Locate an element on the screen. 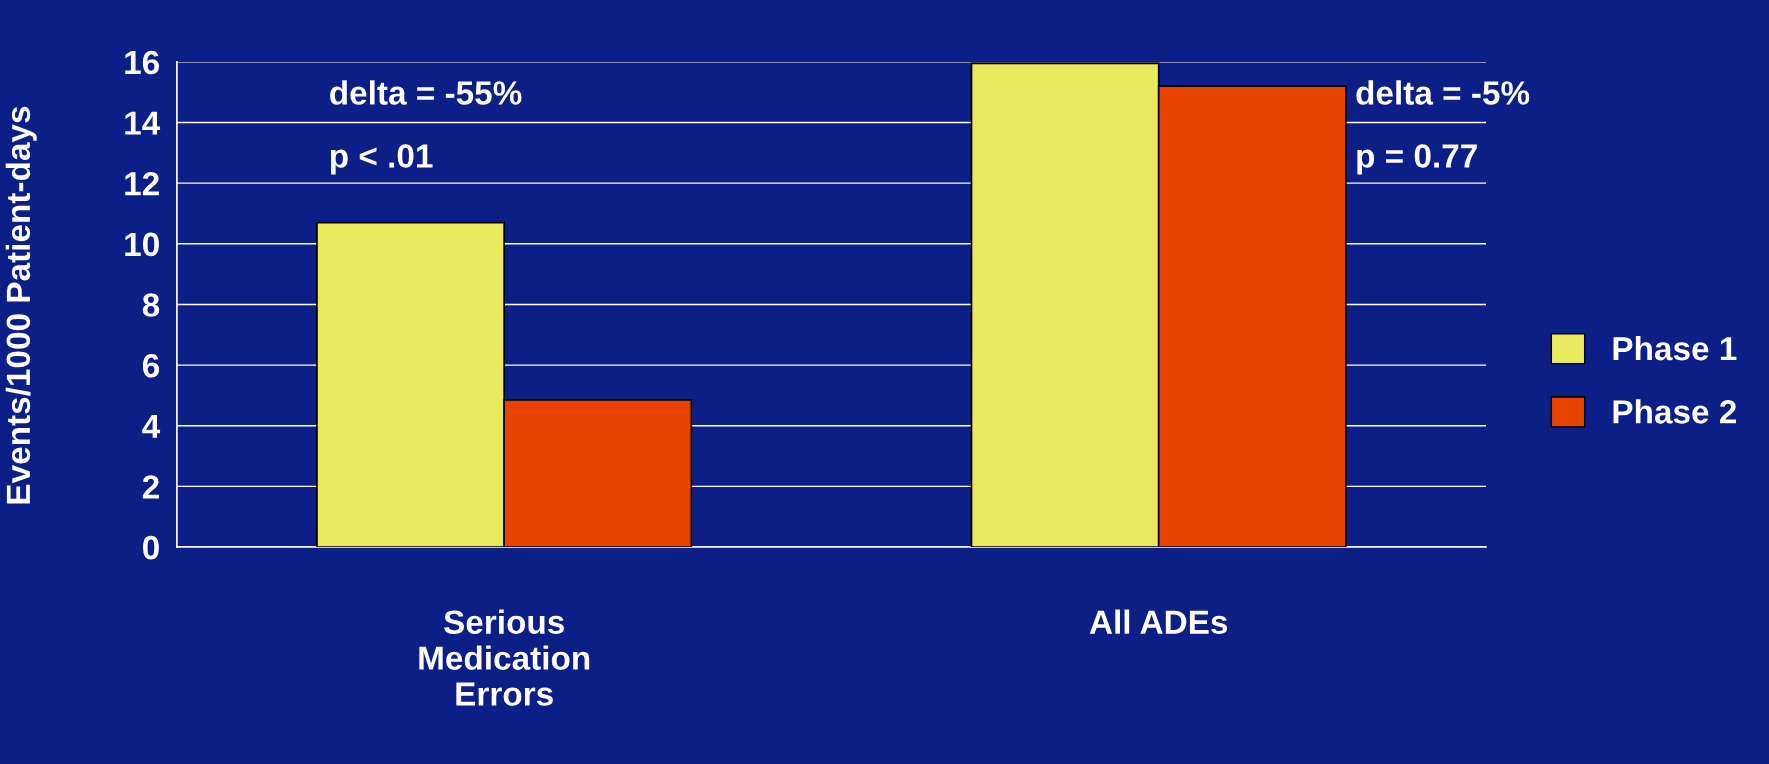  y-tick-label: 2 is located at coordinates (150, 487).